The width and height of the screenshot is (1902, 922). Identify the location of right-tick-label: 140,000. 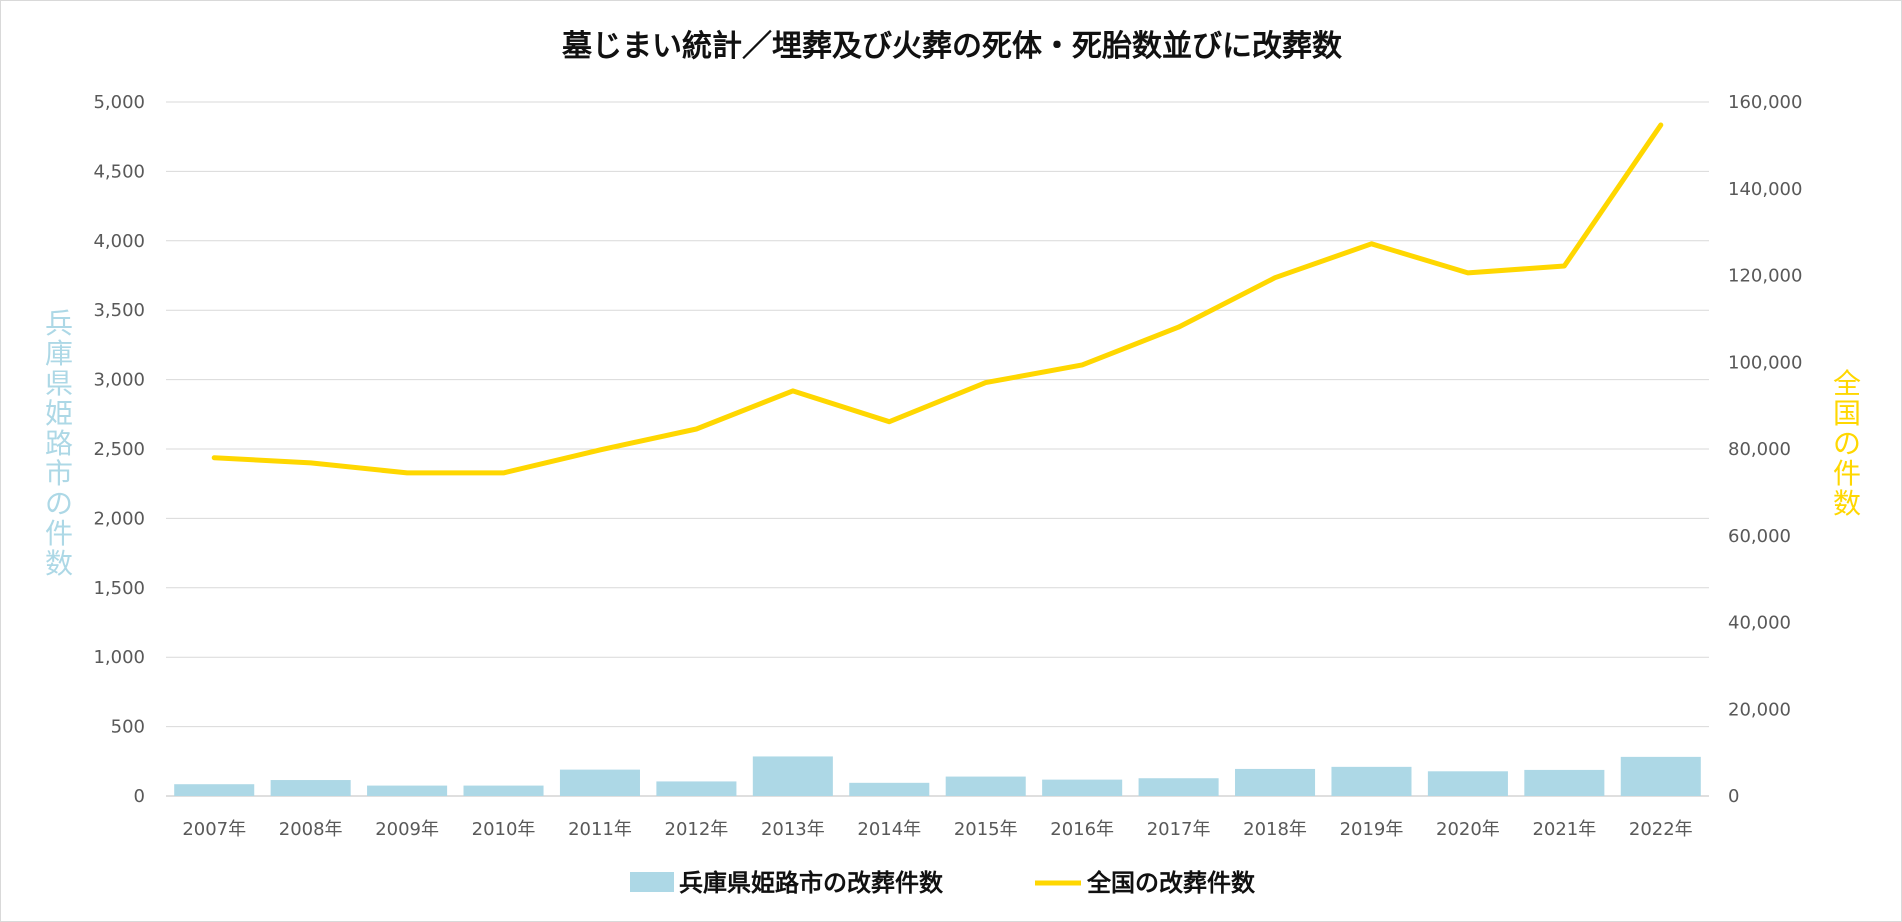
(1765, 189).